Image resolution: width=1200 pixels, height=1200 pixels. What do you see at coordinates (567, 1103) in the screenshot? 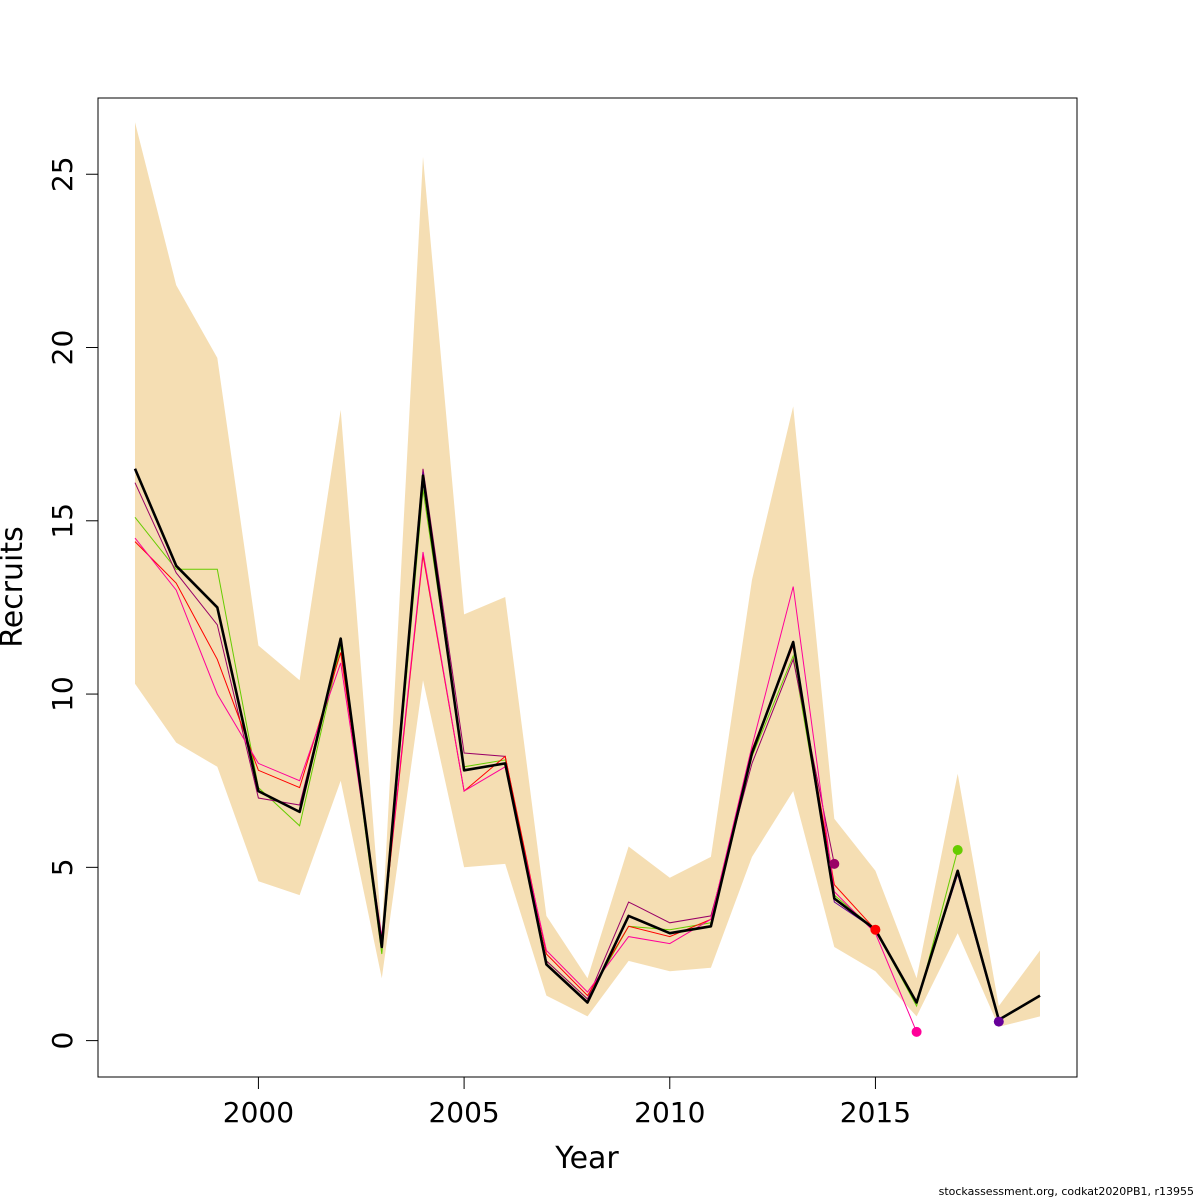
I see `x-axis: 2000 2005 2010 2015` at bounding box center [567, 1103].